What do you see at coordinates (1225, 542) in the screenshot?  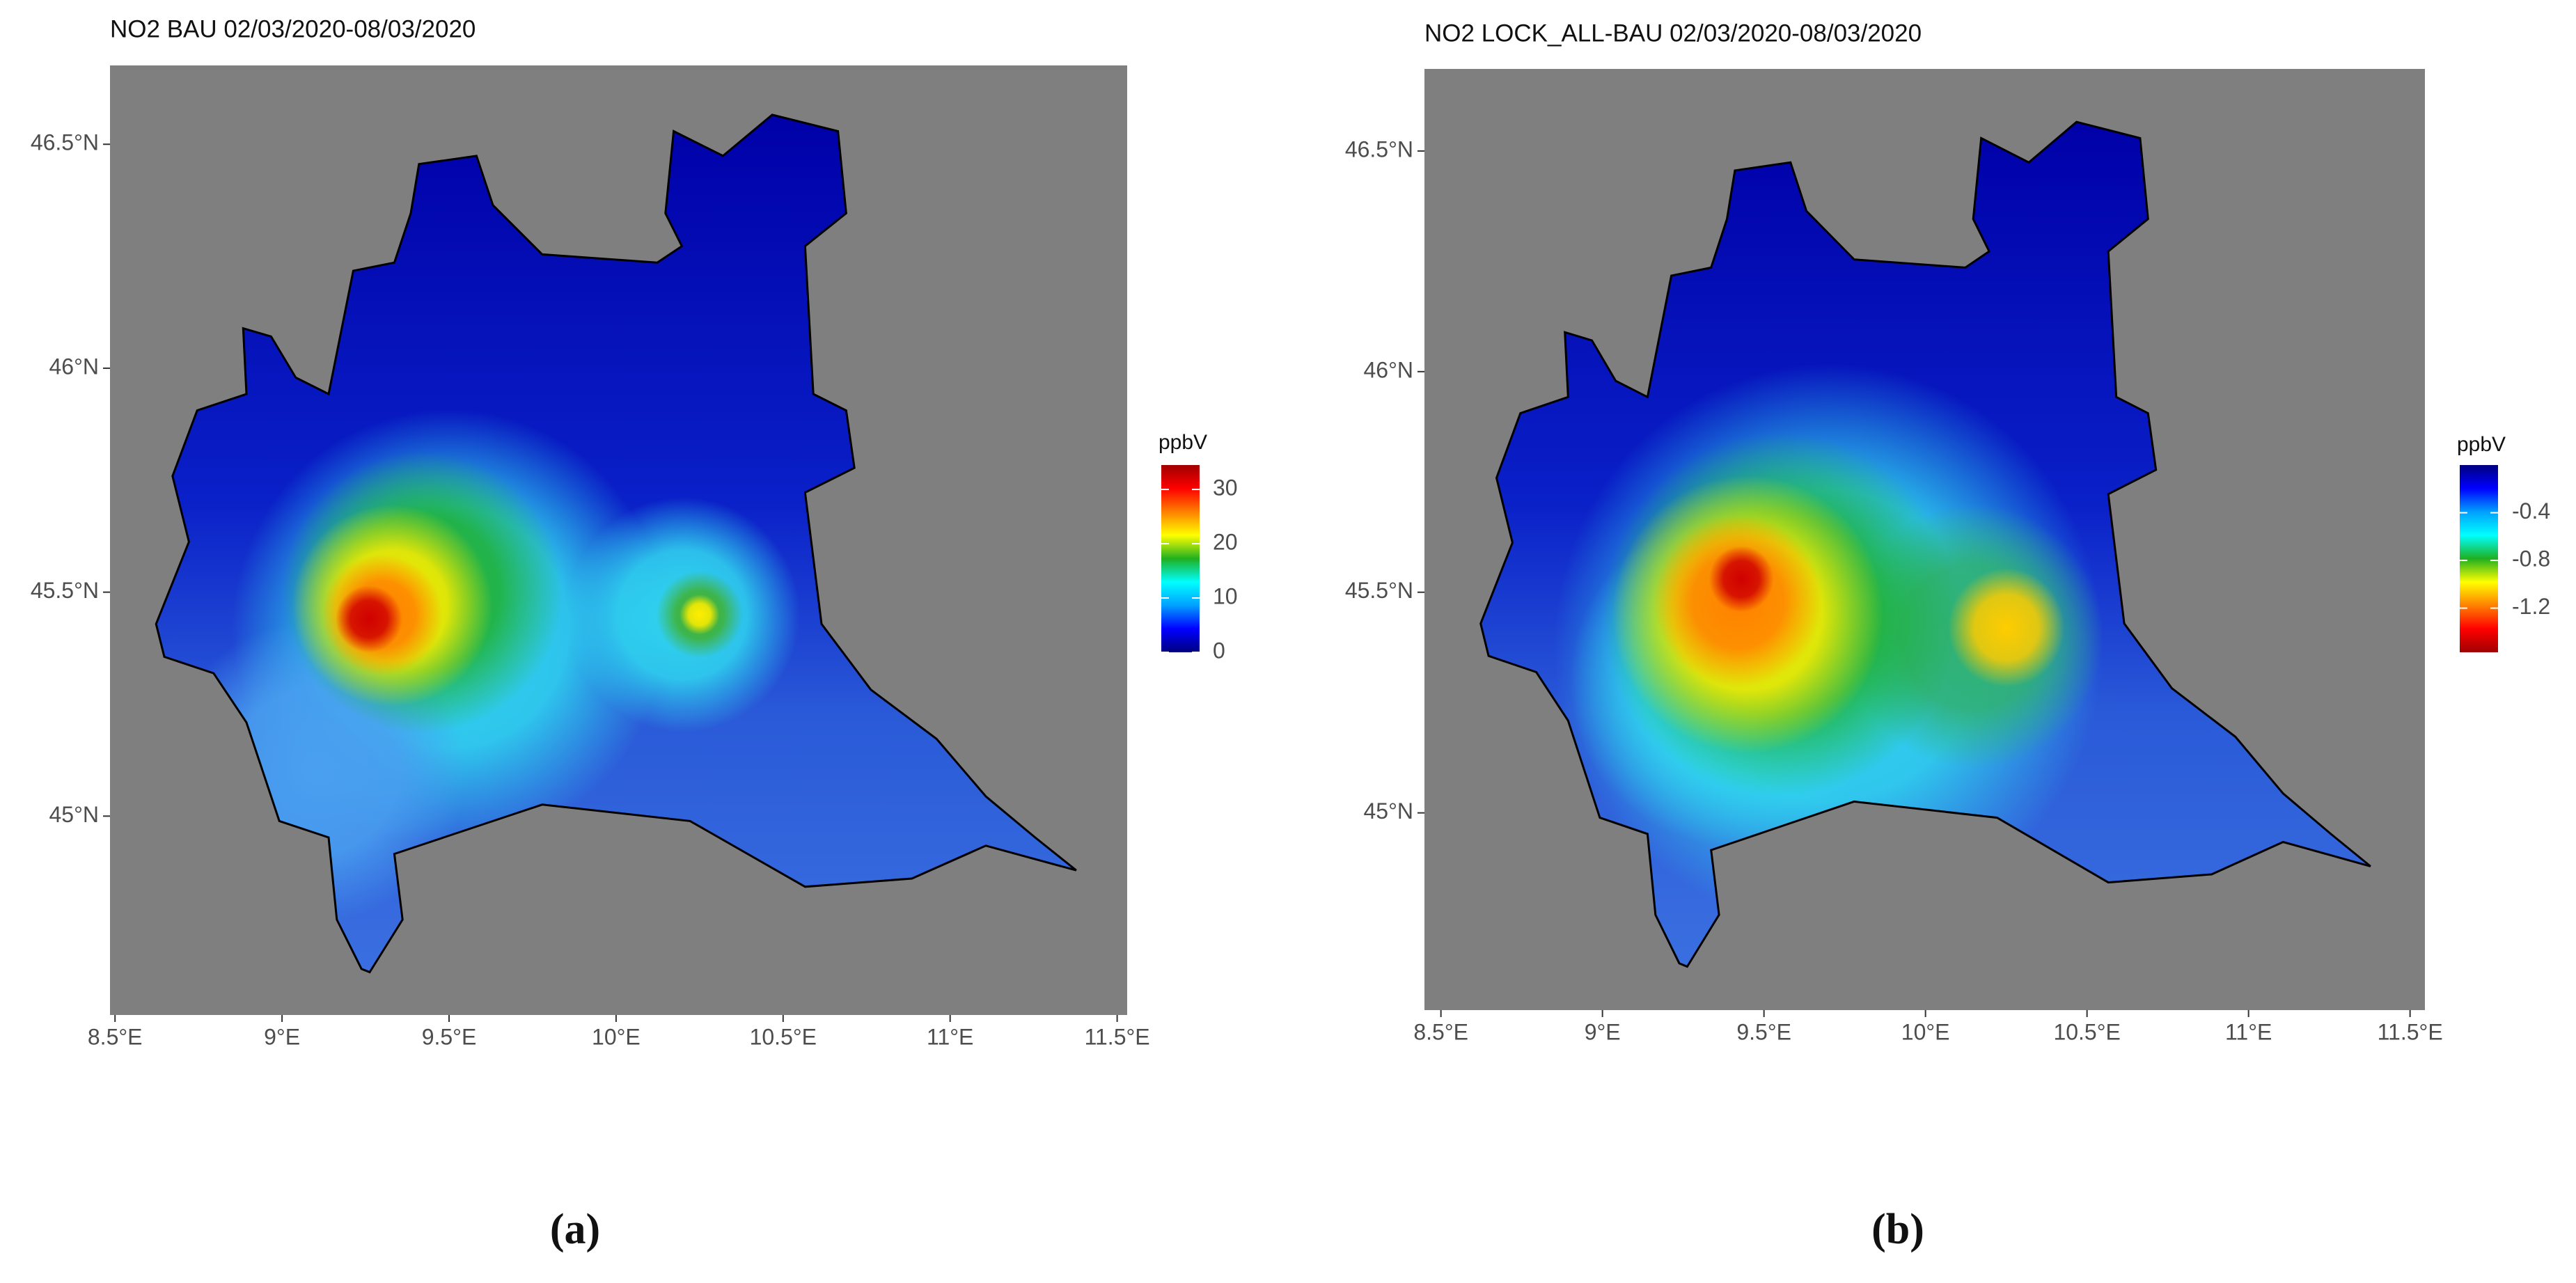 I see `colorbar-label: 20` at bounding box center [1225, 542].